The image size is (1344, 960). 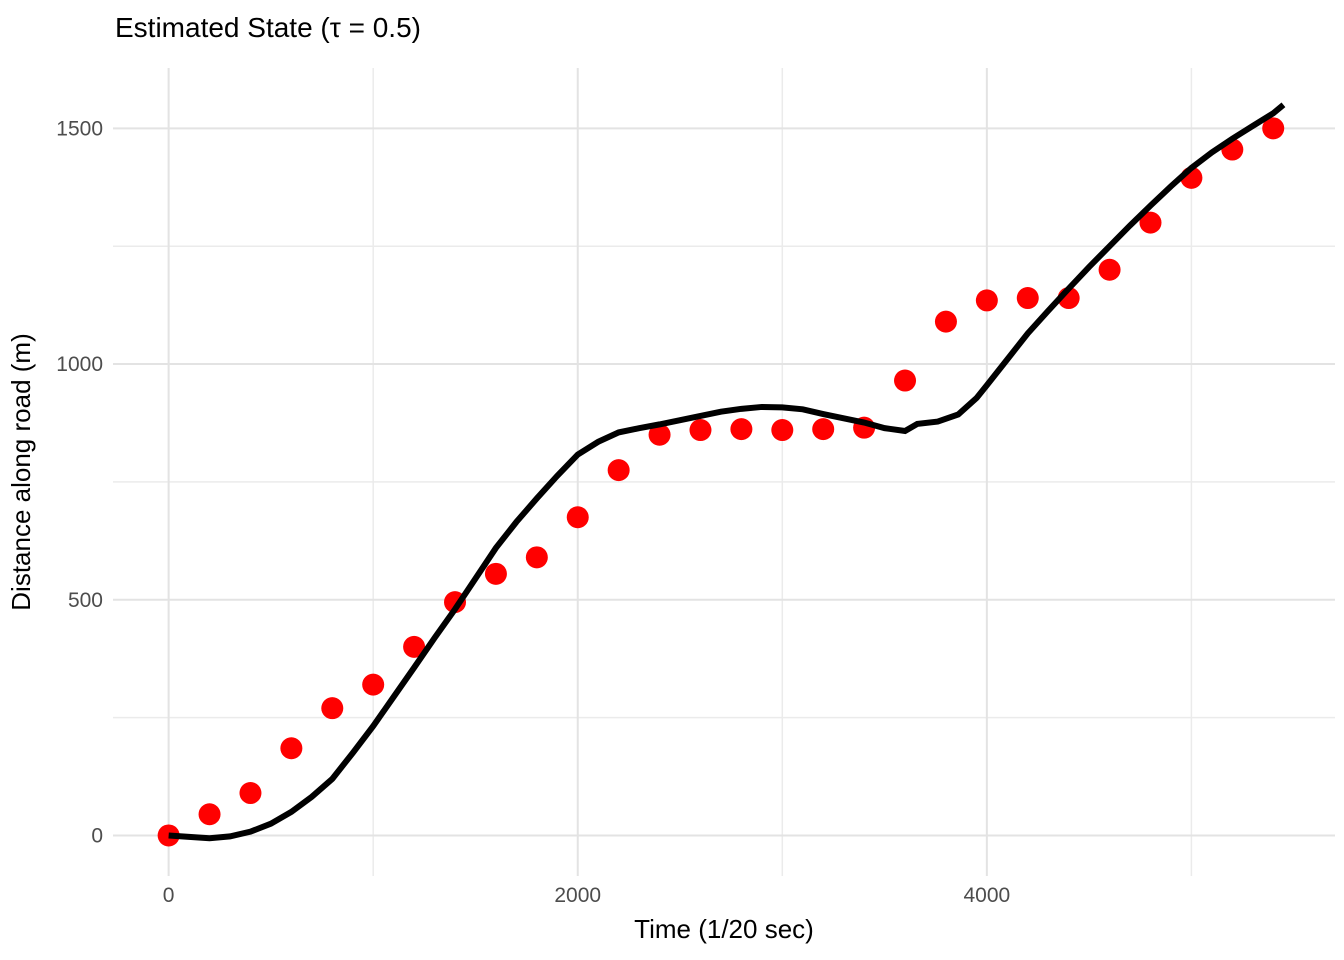 I want to click on x-tick-label: 4000, so click(x=986, y=895).